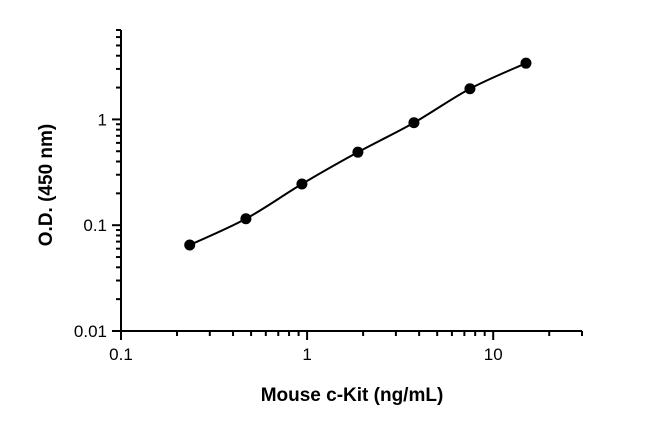  I want to click on y-axis-title: O.D. (450 nm), so click(46, 185).